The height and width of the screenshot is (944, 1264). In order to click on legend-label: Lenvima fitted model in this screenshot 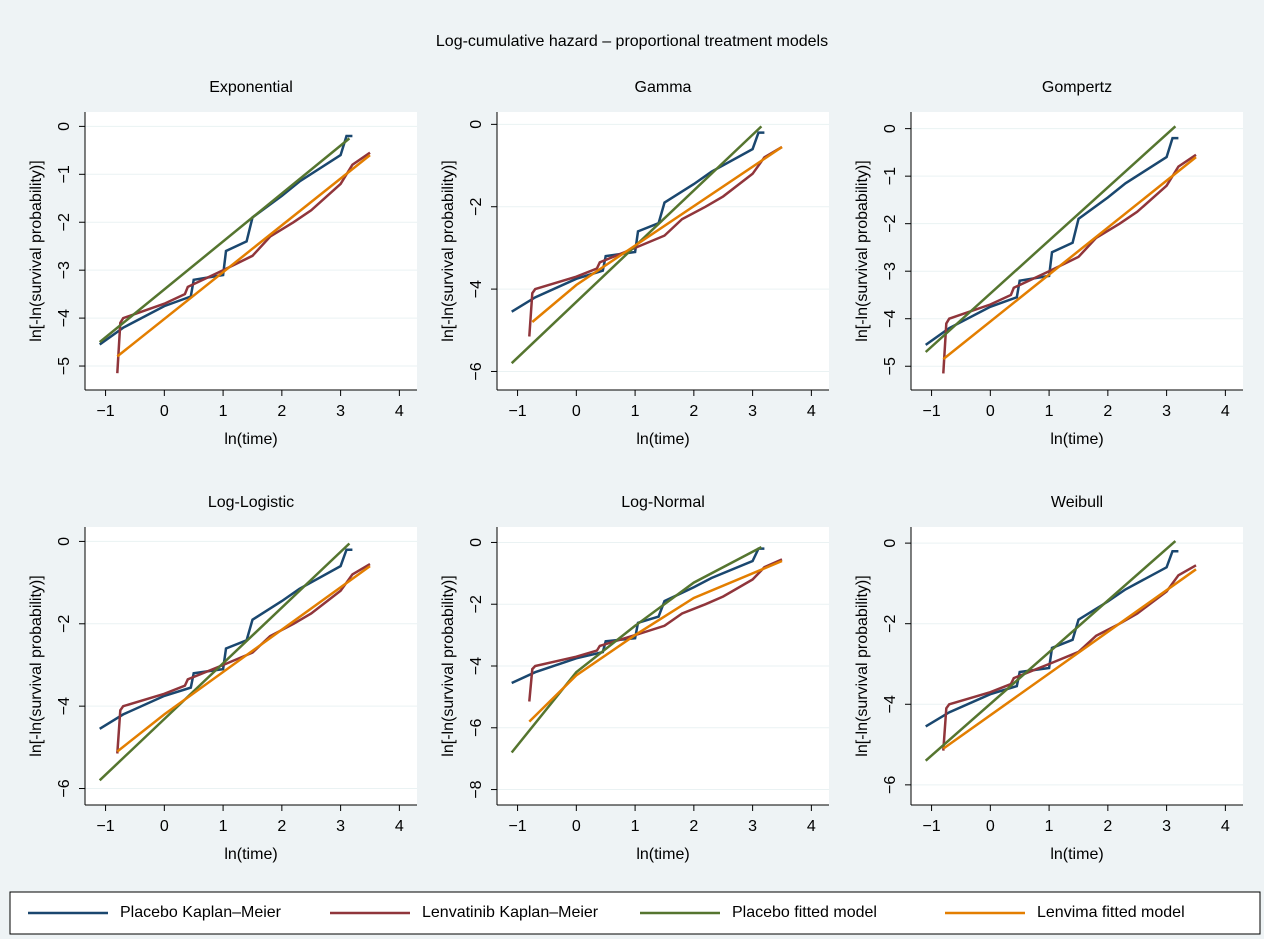, I will do `click(1111, 912)`.